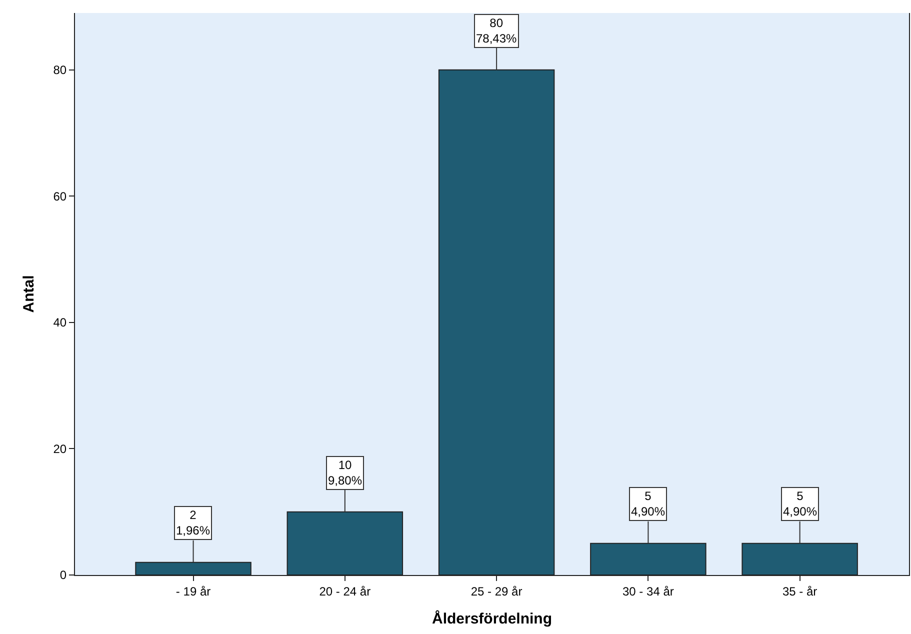 This screenshot has height=634, width=911. I want to click on x-tick-label: 30 - 34 år, so click(648, 591).